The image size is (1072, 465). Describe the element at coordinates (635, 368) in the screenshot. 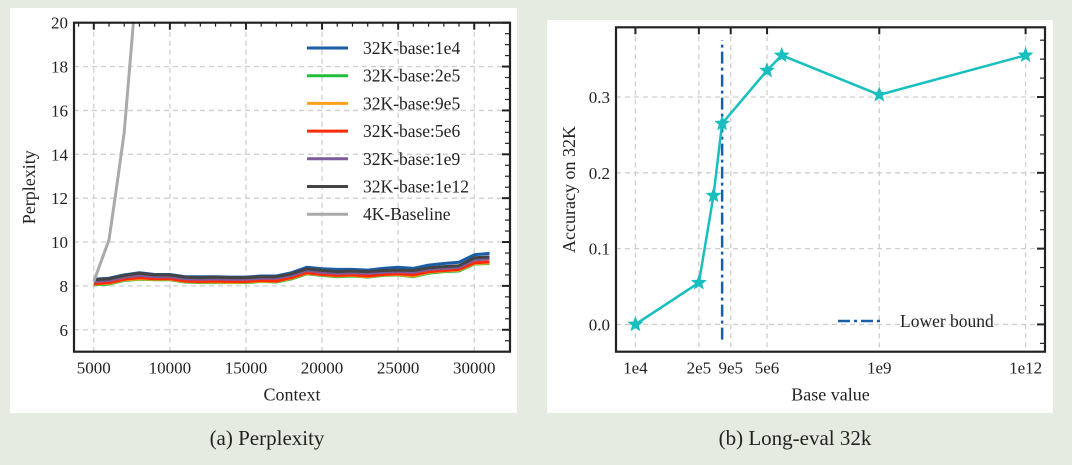

I see `x-tick-label: 1e4` at that location.